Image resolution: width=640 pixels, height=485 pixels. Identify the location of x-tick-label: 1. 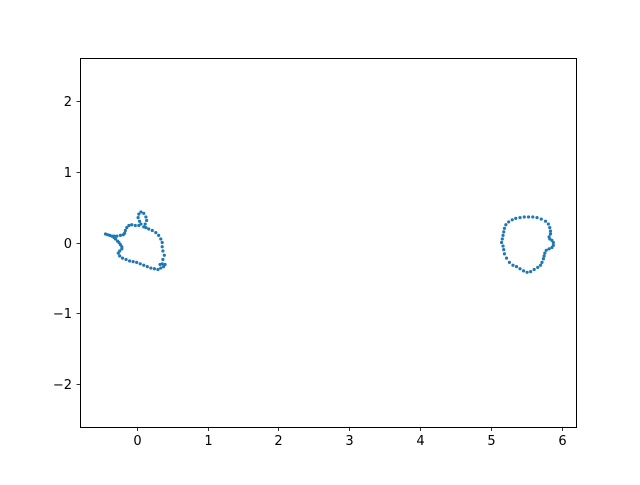
(208, 441).